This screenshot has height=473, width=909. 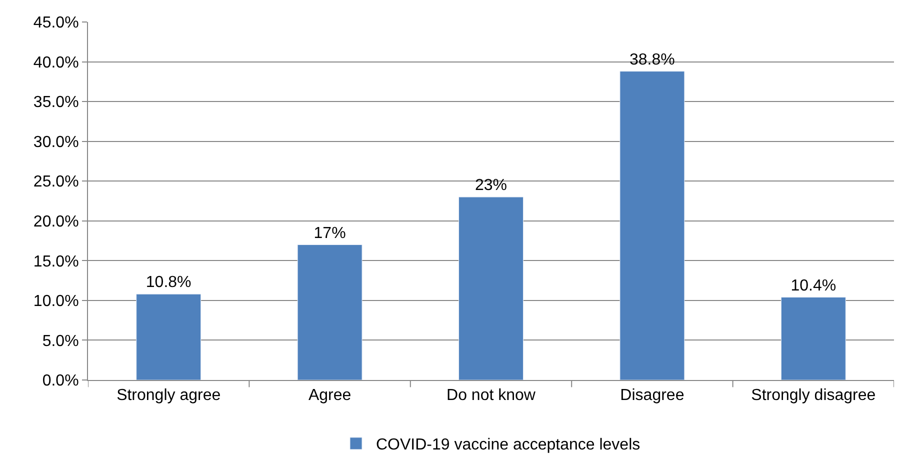 What do you see at coordinates (168, 395) in the screenshot?
I see `x-tick-label: Strongly agree` at bounding box center [168, 395].